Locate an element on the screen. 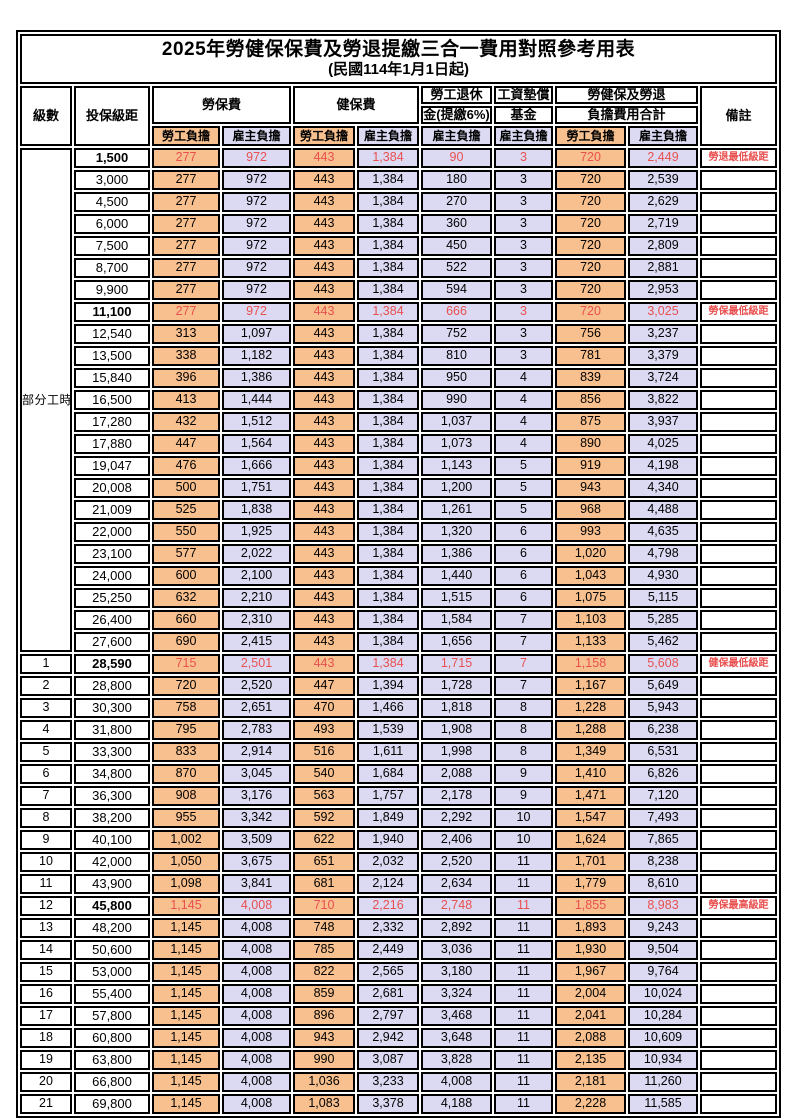 The height and width of the screenshot is (1120, 791). value-cell: 2,681 is located at coordinates (388, 994).